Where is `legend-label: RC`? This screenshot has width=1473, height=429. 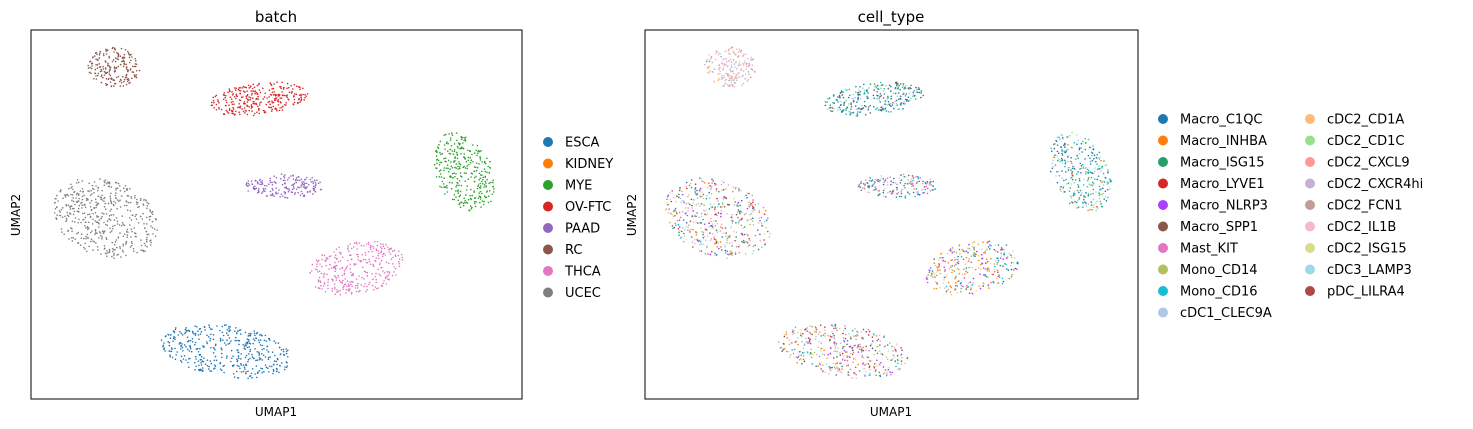
legend-label: RC is located at coordinates (573, 250).